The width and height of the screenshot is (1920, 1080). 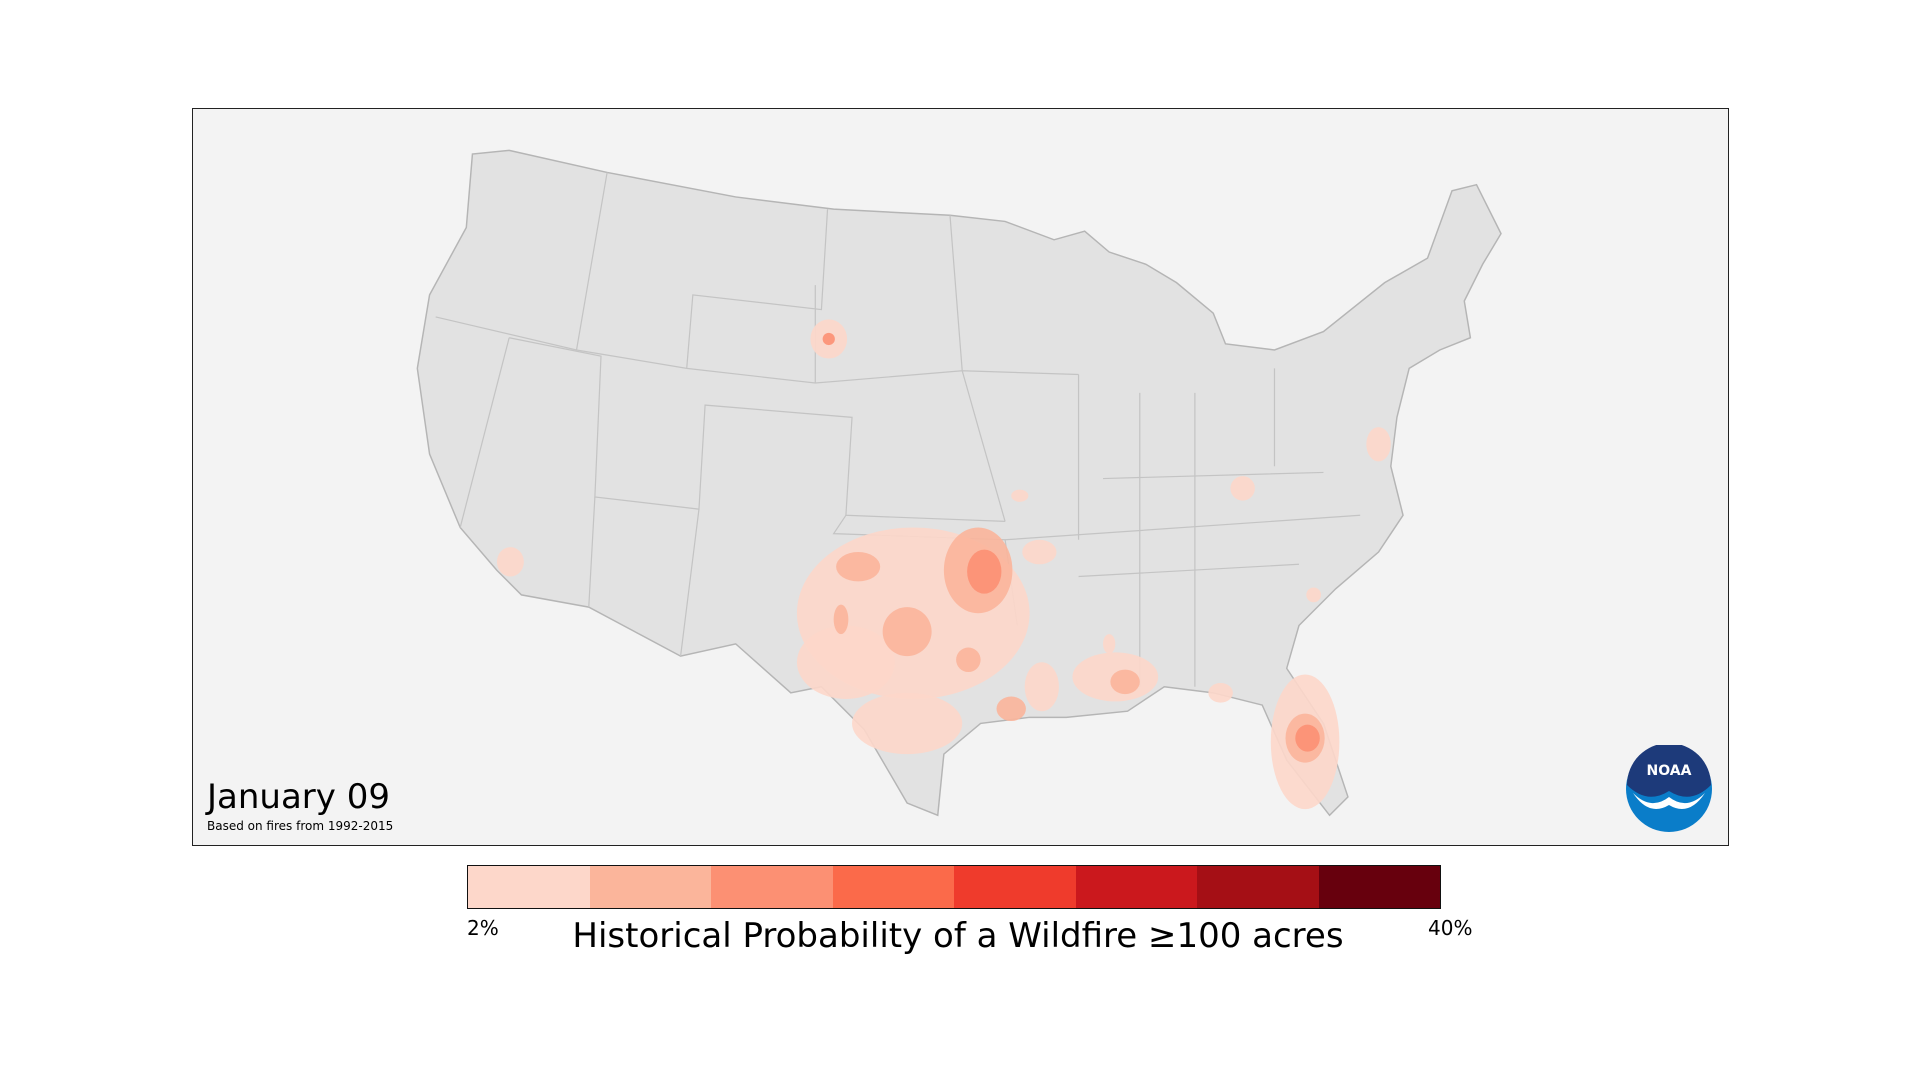 What do you see at coordinates (1669, 771) in the screenshot?
I see `noaa-logo-text: NOAA` at bounding box center [1669, 771].